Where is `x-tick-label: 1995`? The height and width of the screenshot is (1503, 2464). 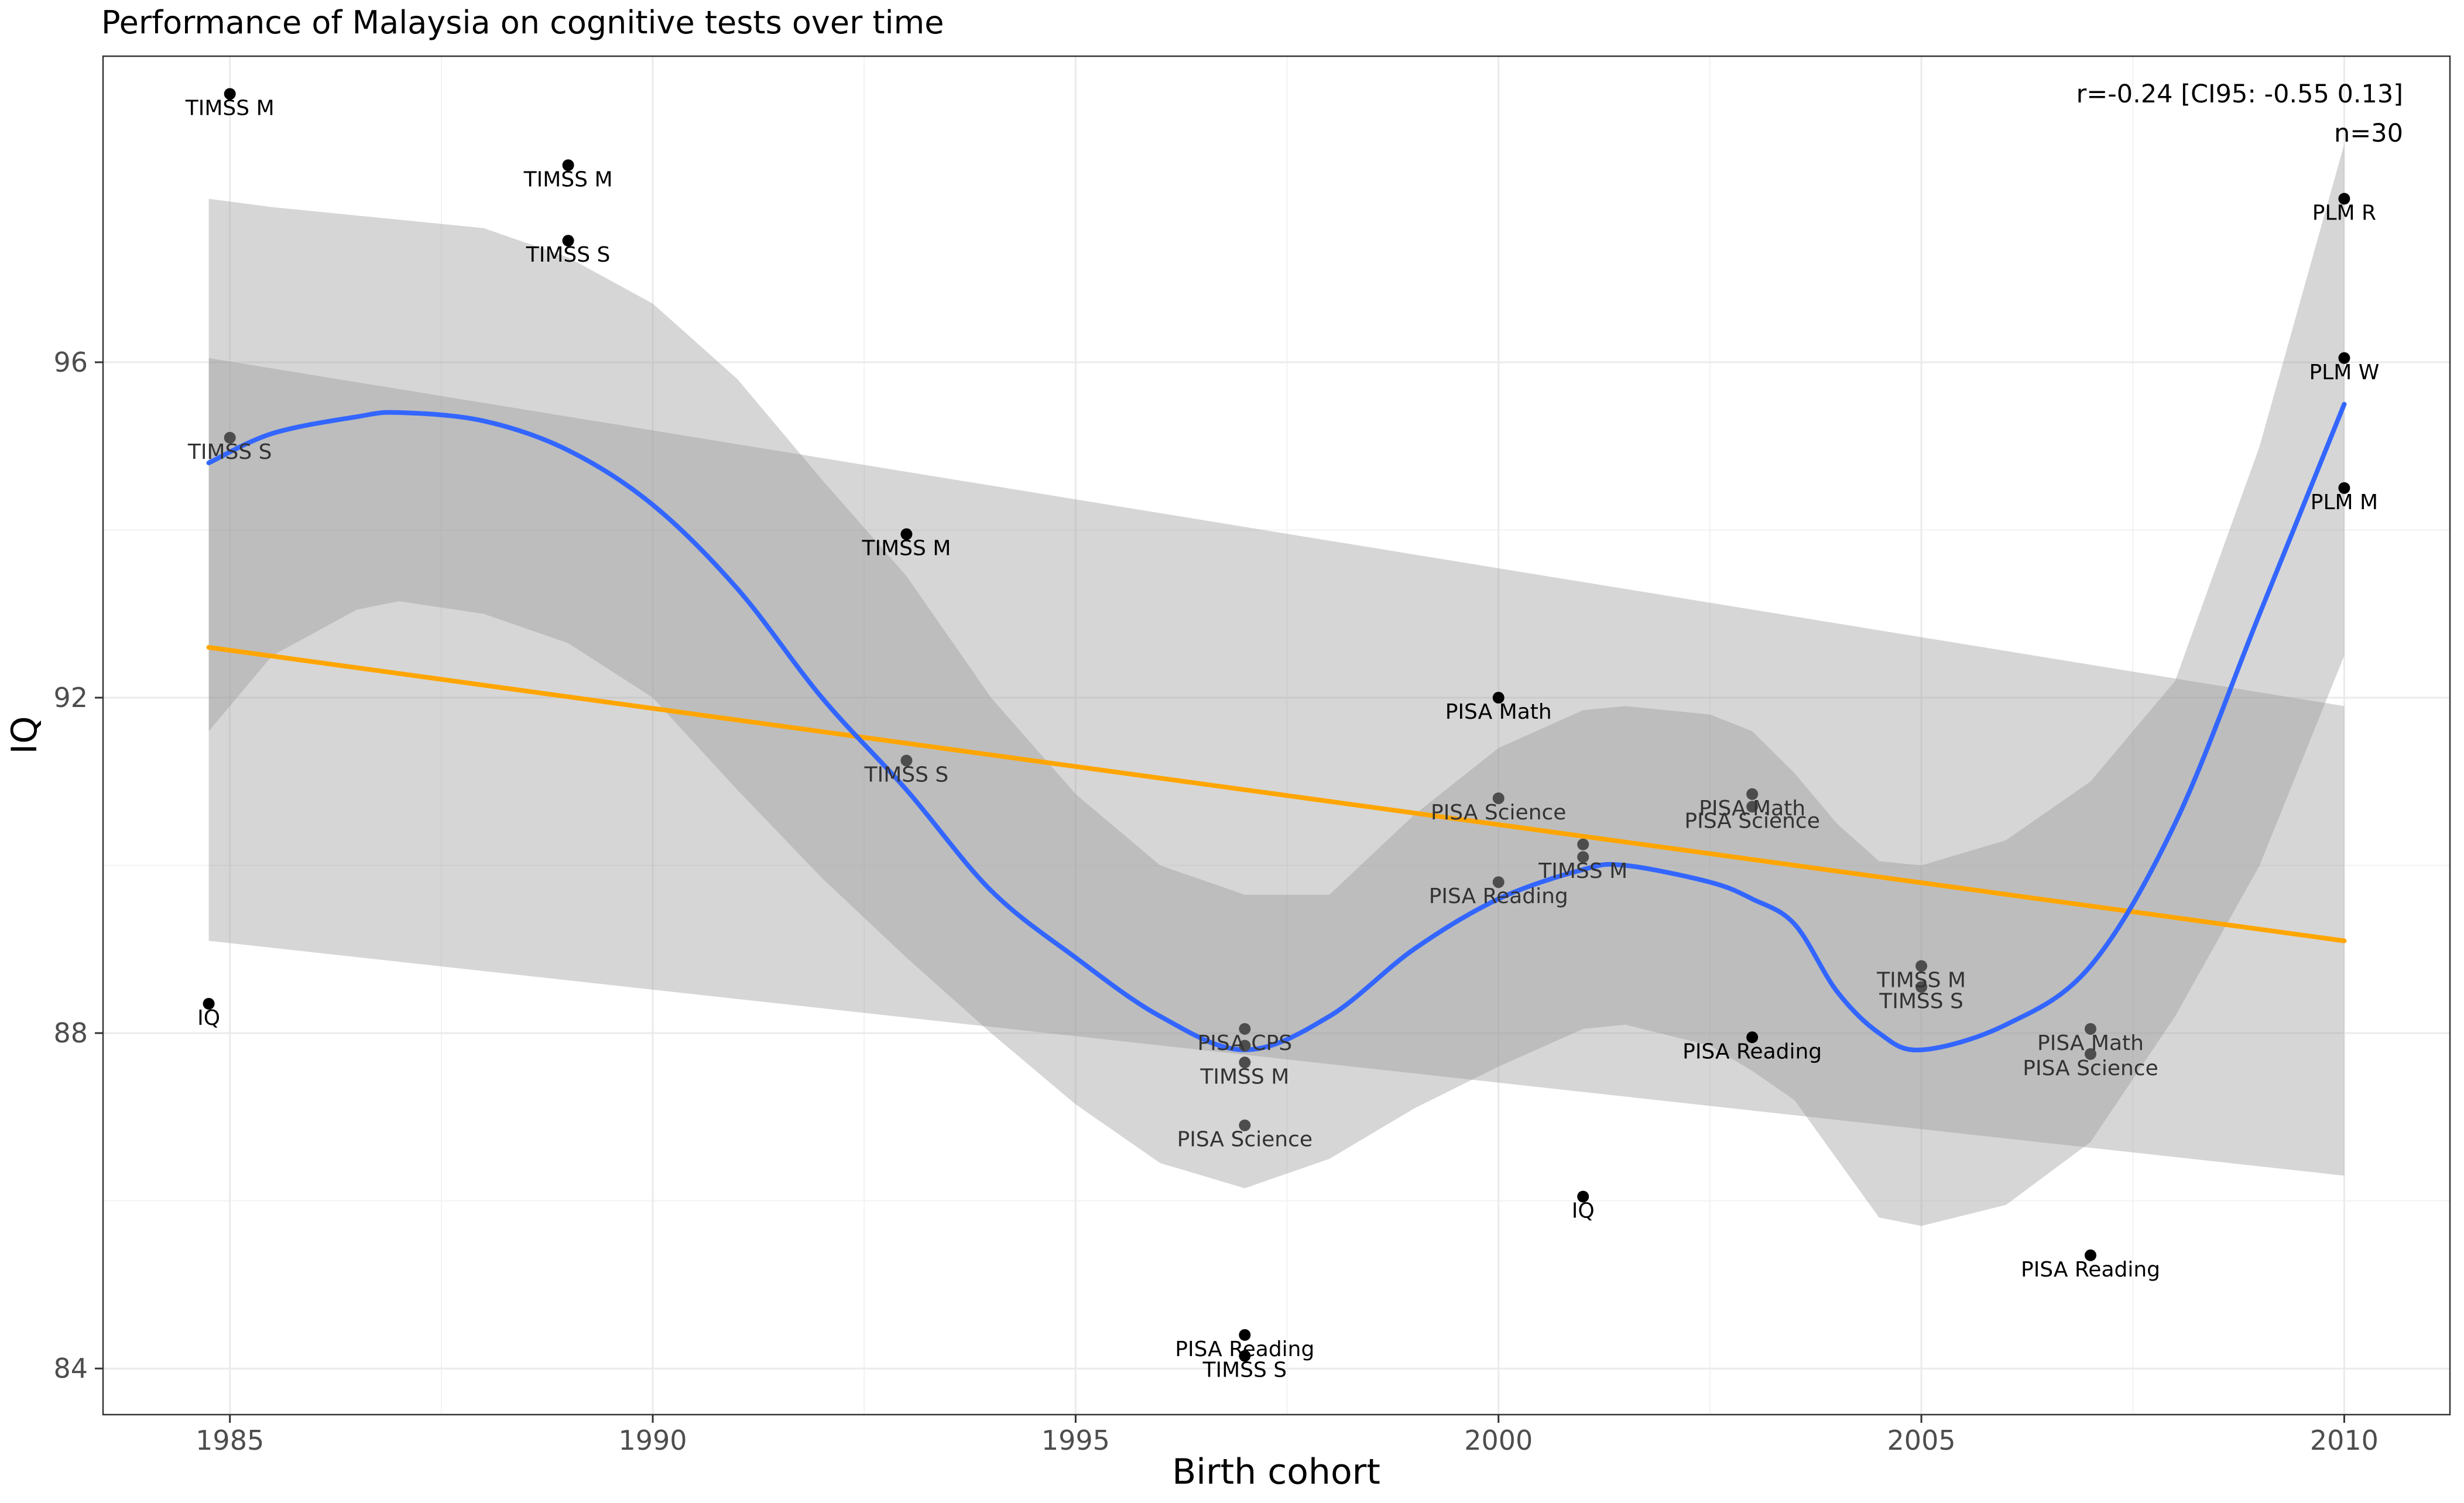 x-tick-label: 1995 is located at coordinates (1075, 1440).